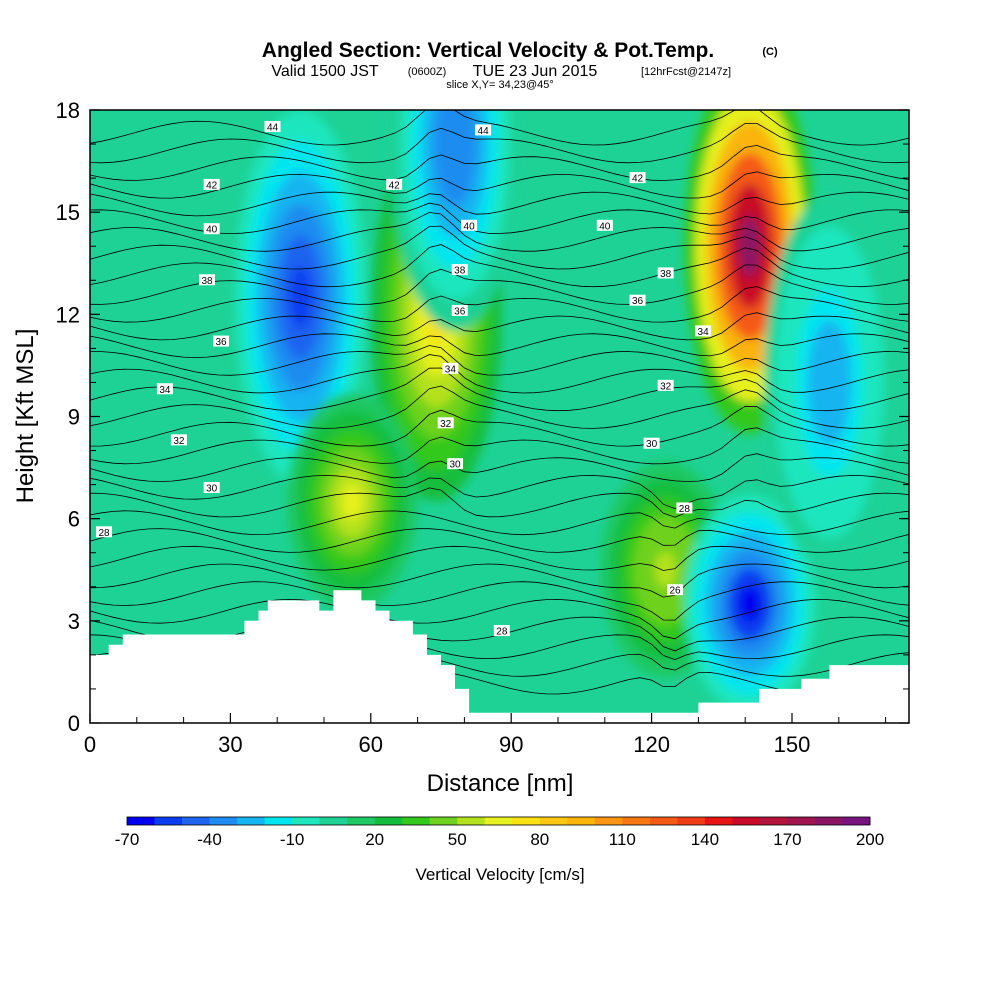  I want to click on contour-label-text: 38, so click(666, 274).